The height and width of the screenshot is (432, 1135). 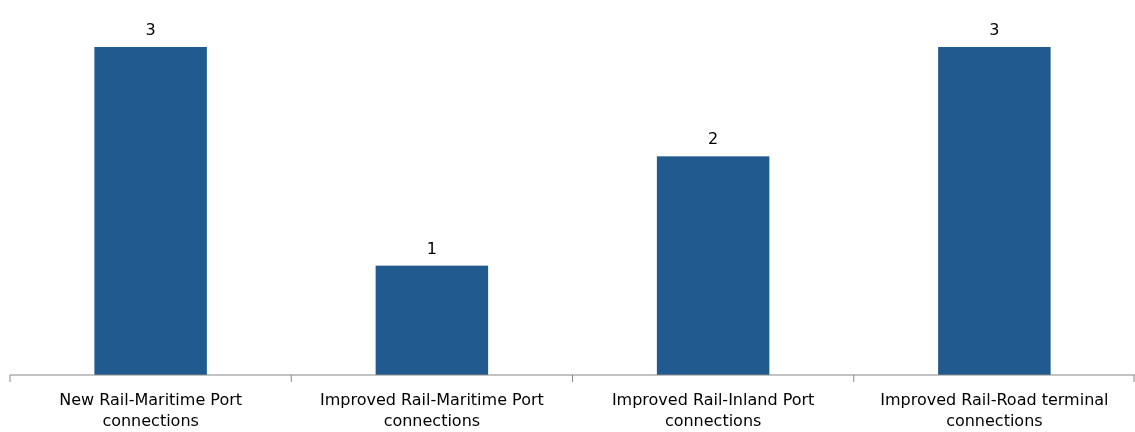 I want to click on data-label: 2, so click(x=713, y=139).